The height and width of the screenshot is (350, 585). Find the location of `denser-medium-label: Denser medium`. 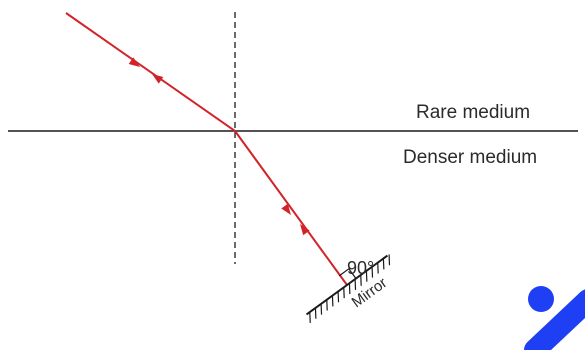

denser-medium-label: Denser medium is located at coordinates (470, 157).